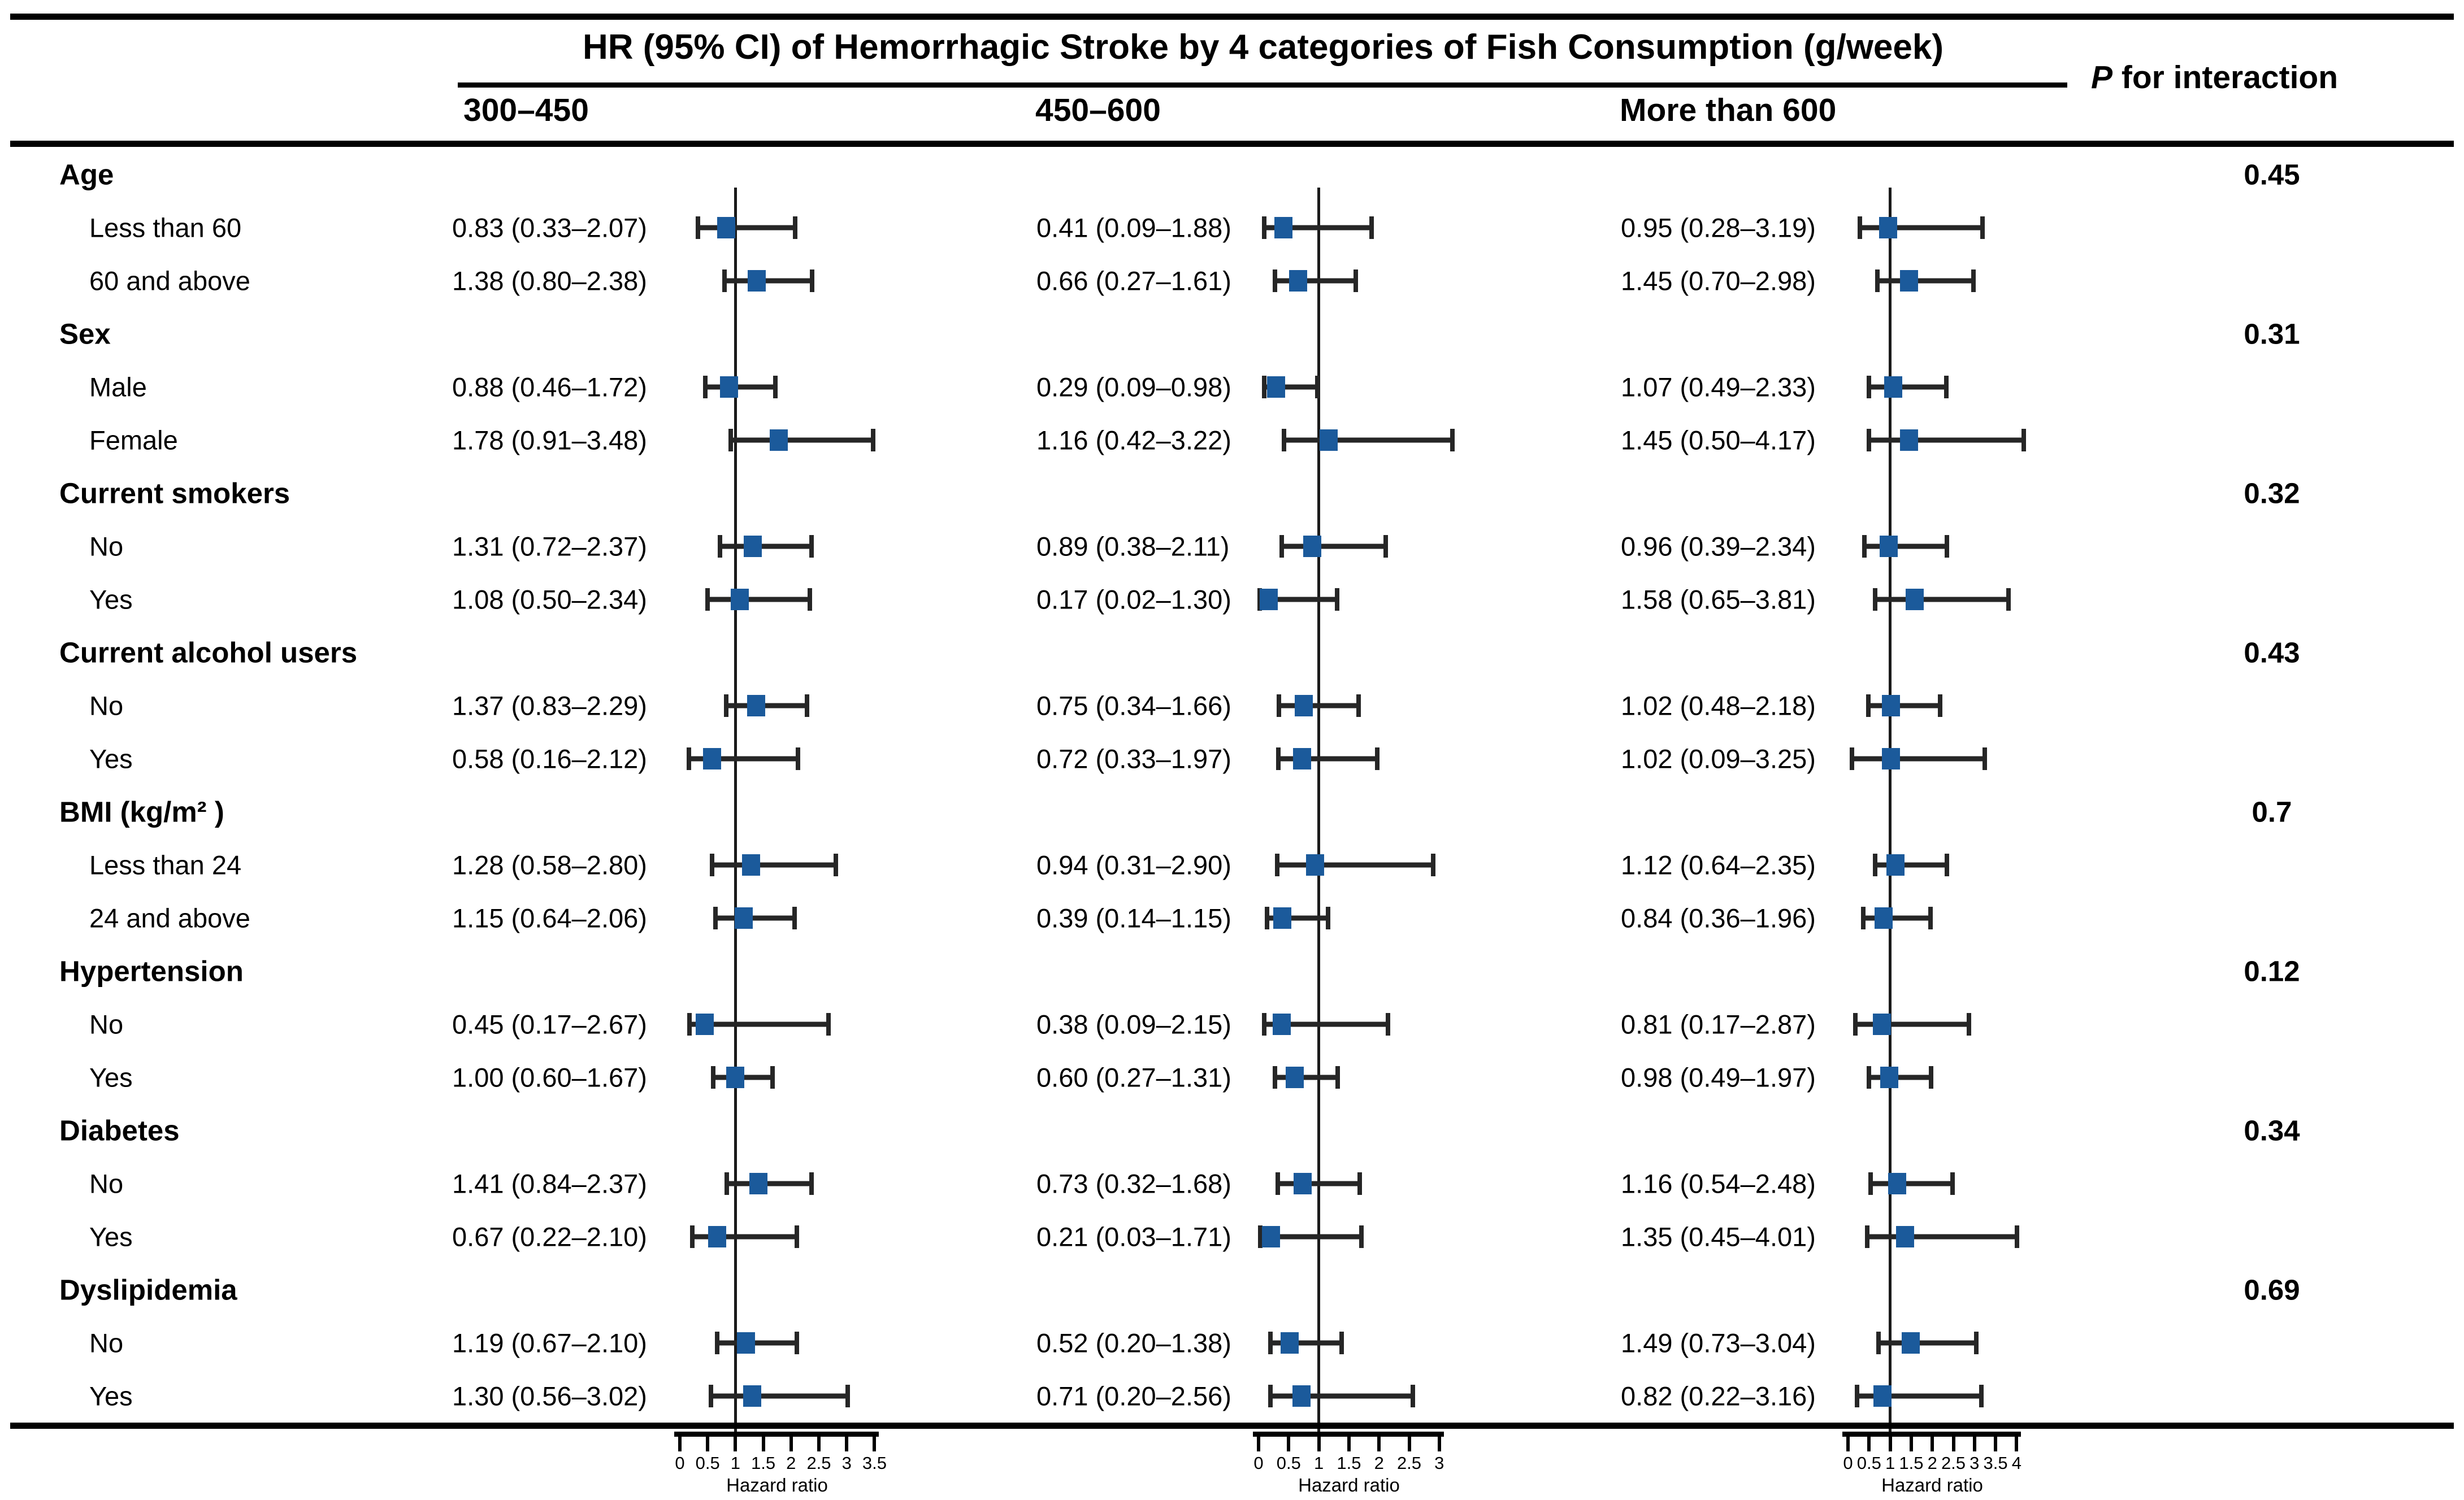 This screenshot has width=2464, height=1500. What do you see at coordinates (1232, 144) in the screenshot?
I see `header-bottom-rule` at bounding box center [1232, 144].